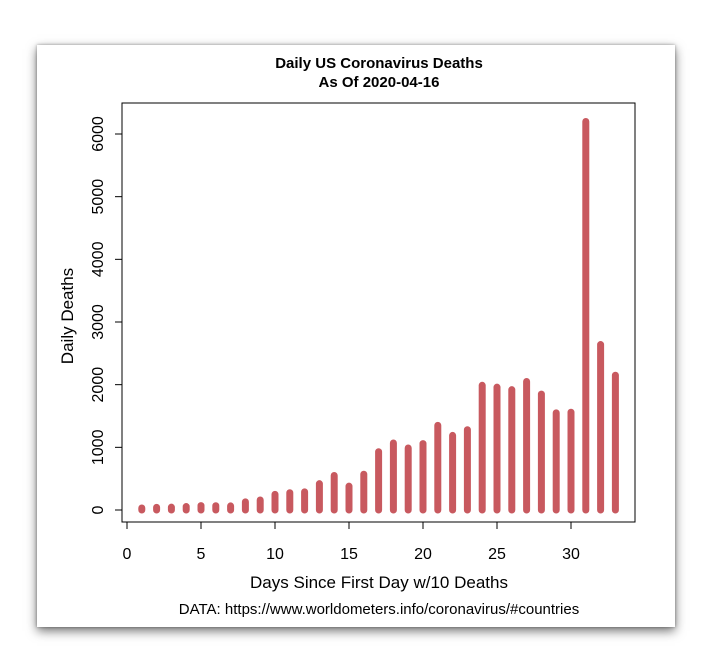 The height and width of the screenshot is (671, 712). What do you see at coordinates (379, 82) in the screenshot?
I see `chart-subtitle: As Of 2020-04-16` at bounding box center [379, 82].